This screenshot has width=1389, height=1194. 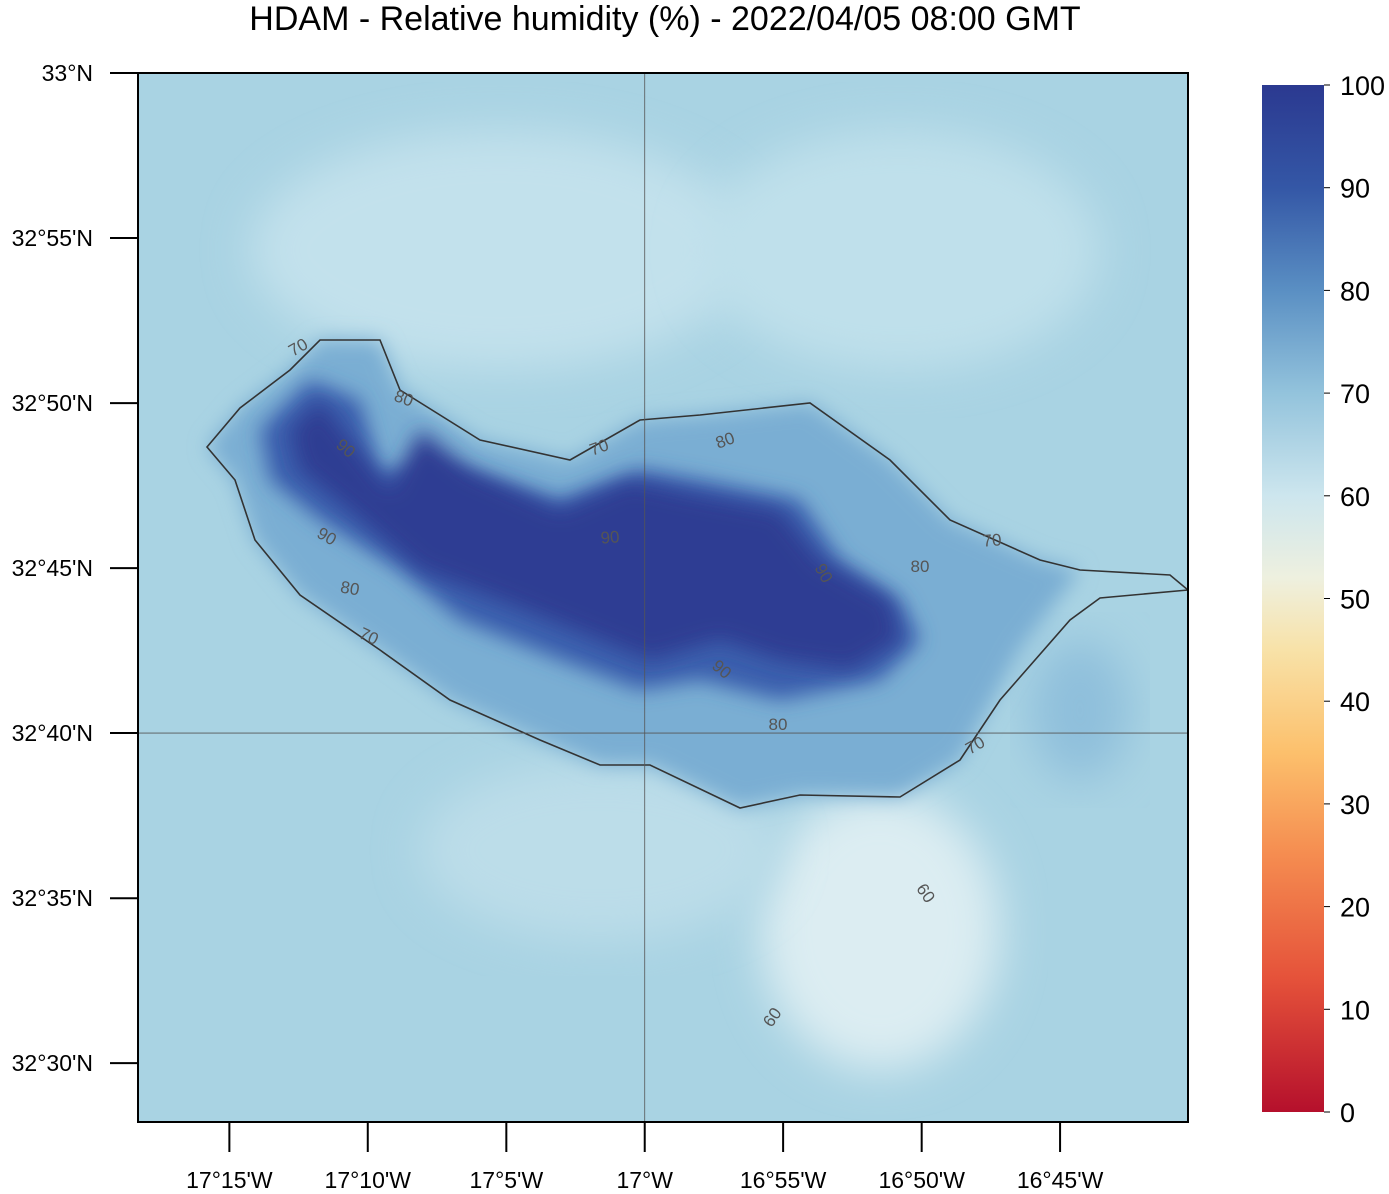 I want to click on colorbar-tick-label: 100, so click(x=1362, y=86).